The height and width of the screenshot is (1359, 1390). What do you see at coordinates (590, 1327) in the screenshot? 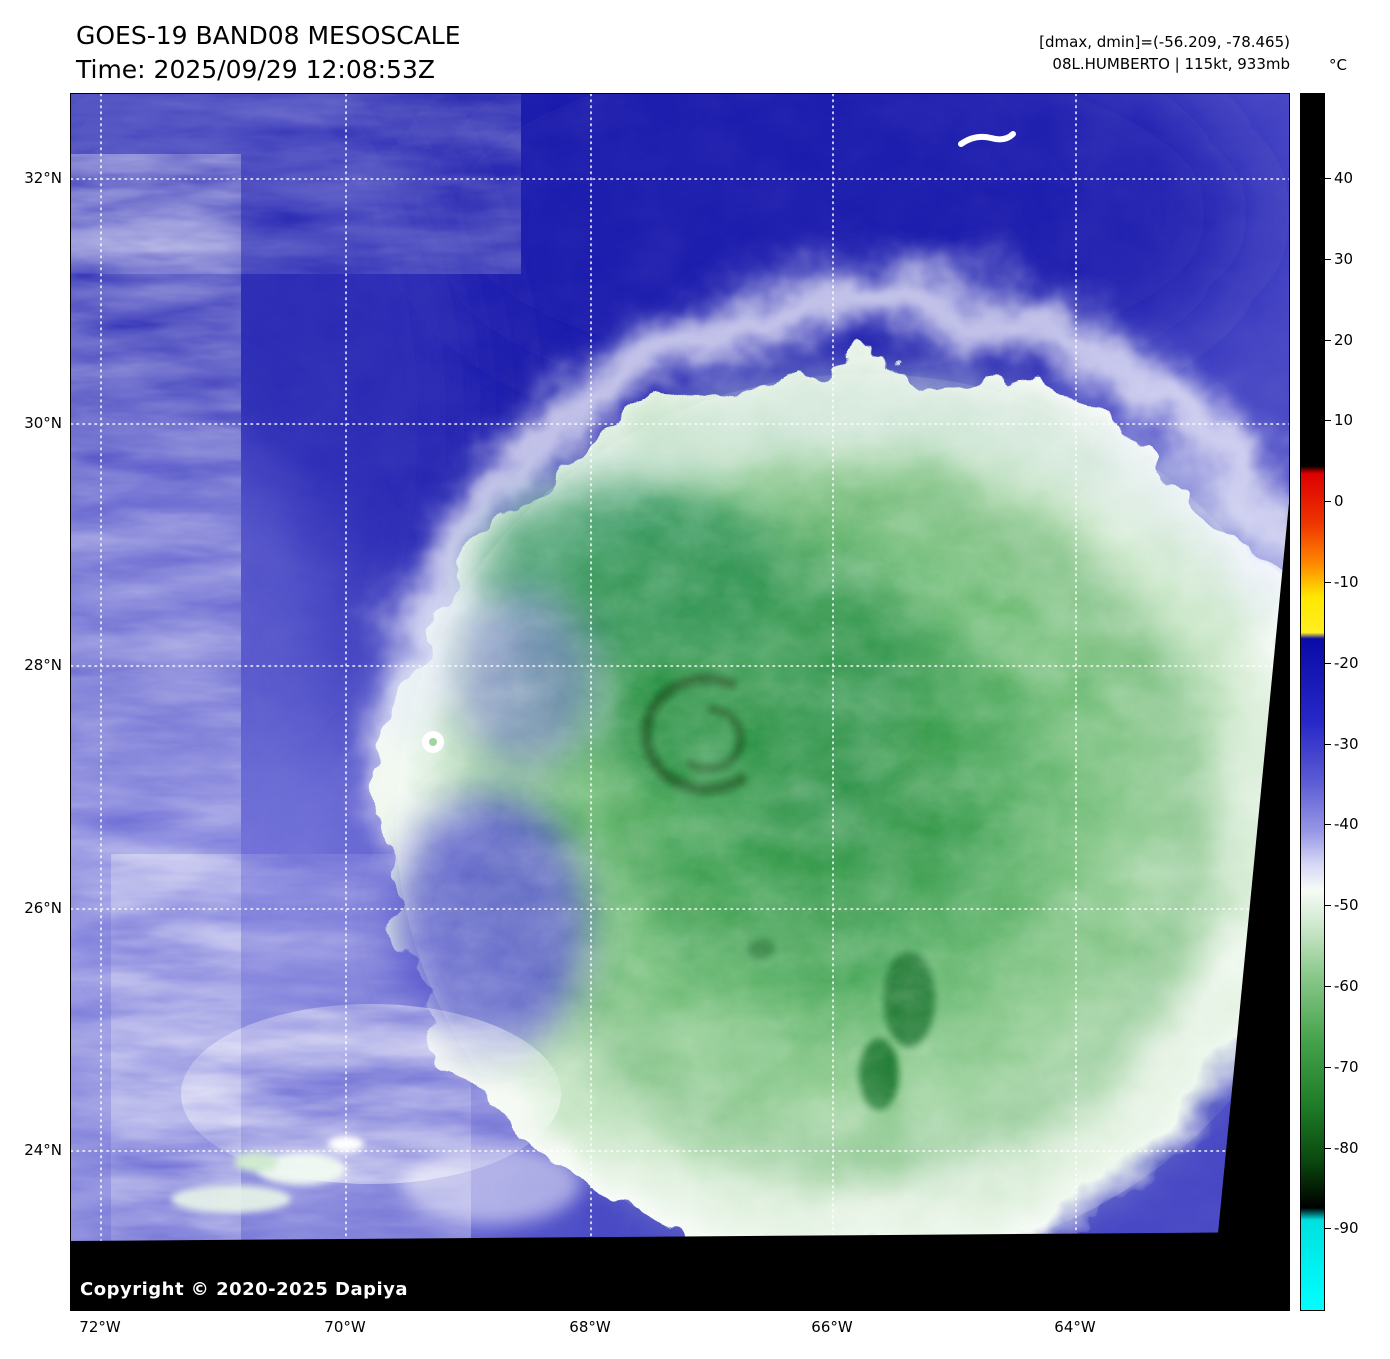
I see `lon-tick-68w: 68°W` at bounding box center [590, 1327].